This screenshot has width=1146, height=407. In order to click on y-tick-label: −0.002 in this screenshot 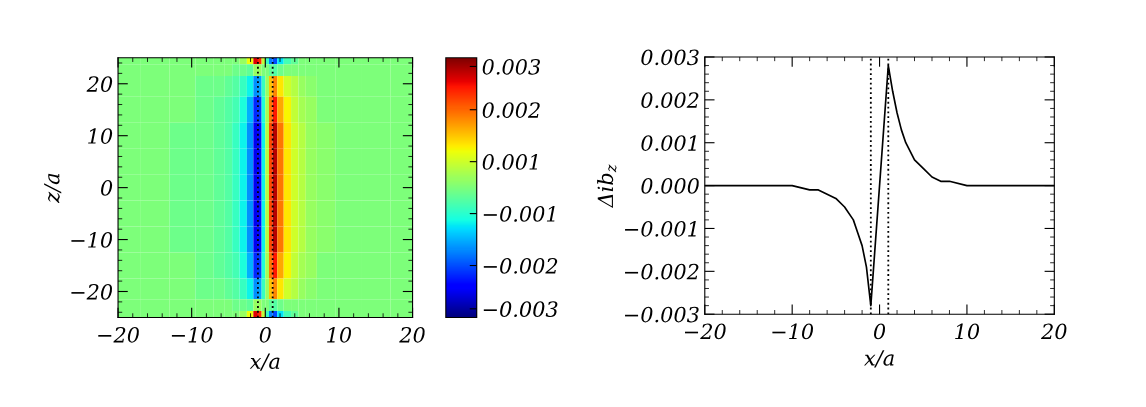, I will do `click(662, 271)`.